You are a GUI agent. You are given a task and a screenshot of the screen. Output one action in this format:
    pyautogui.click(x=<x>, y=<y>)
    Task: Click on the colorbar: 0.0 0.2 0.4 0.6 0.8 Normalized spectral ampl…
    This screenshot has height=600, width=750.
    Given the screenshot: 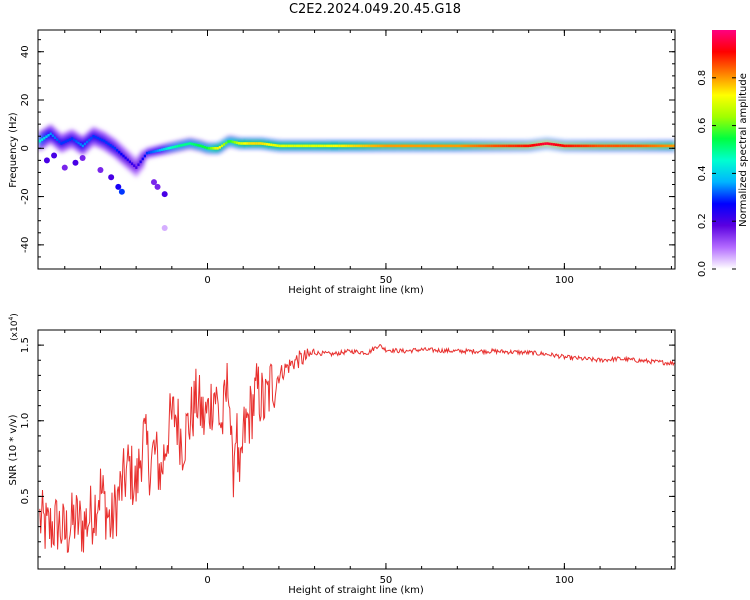 What is the action you would take?
    pyautogui.click(x=723, y=153)
    